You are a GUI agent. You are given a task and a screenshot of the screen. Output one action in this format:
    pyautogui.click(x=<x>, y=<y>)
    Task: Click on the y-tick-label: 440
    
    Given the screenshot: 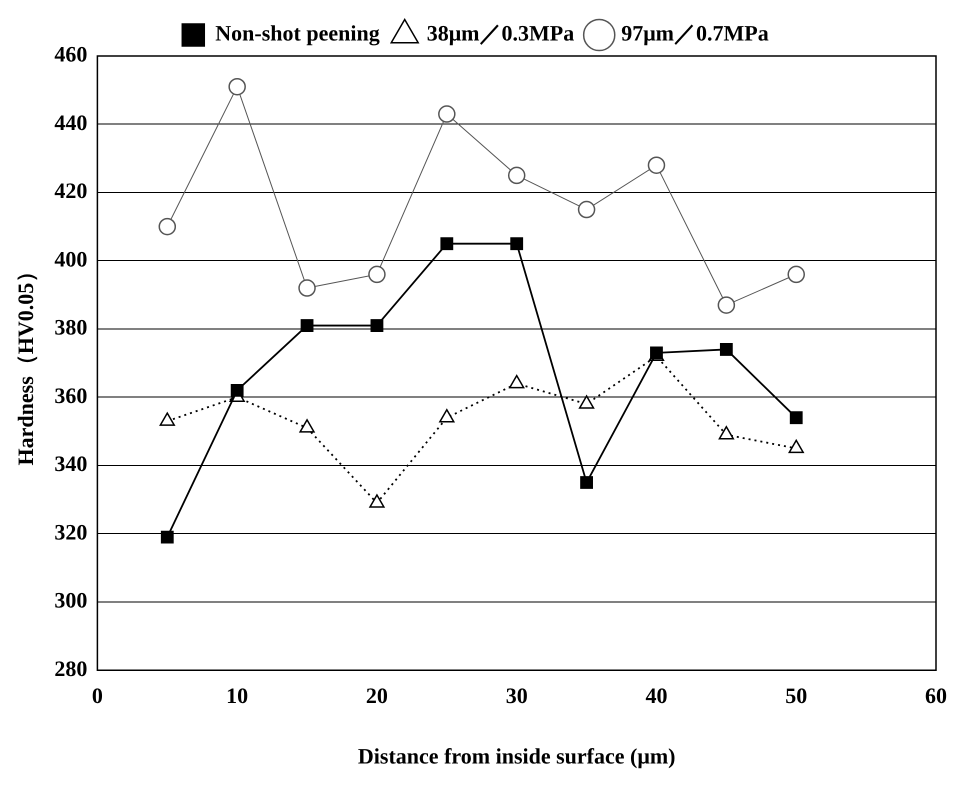 What is the action you would take?
    pyautogui.click(x=71, y=122)
    